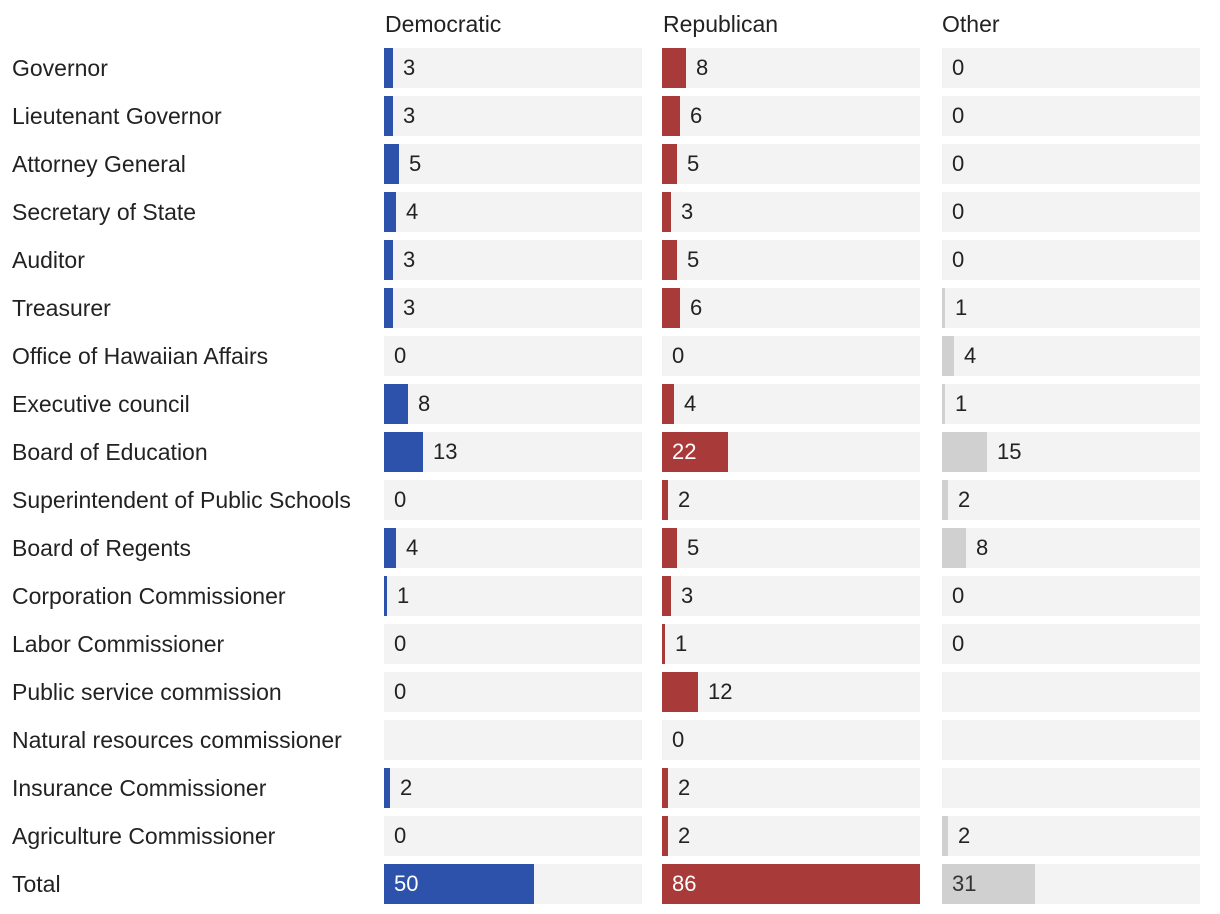 The height and width of the screenshot is (914, 1220). I want to click on cell-other: 15, so click(1071, 452).